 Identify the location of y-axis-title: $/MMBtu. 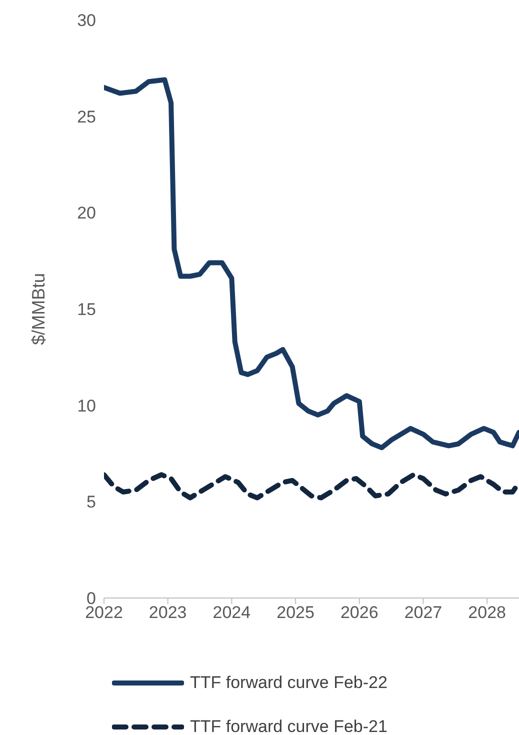
(38, 309).